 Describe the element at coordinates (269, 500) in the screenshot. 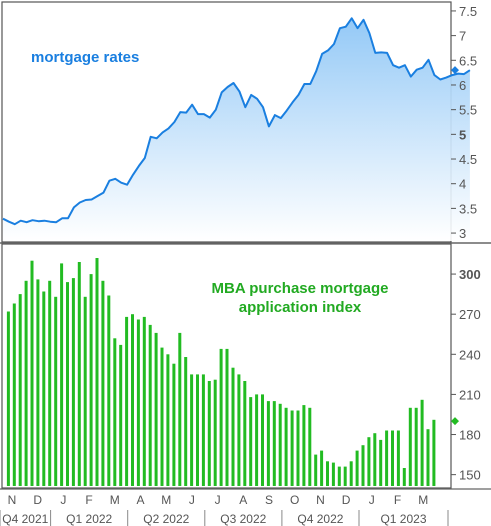

I see `month-label: S` at that location.